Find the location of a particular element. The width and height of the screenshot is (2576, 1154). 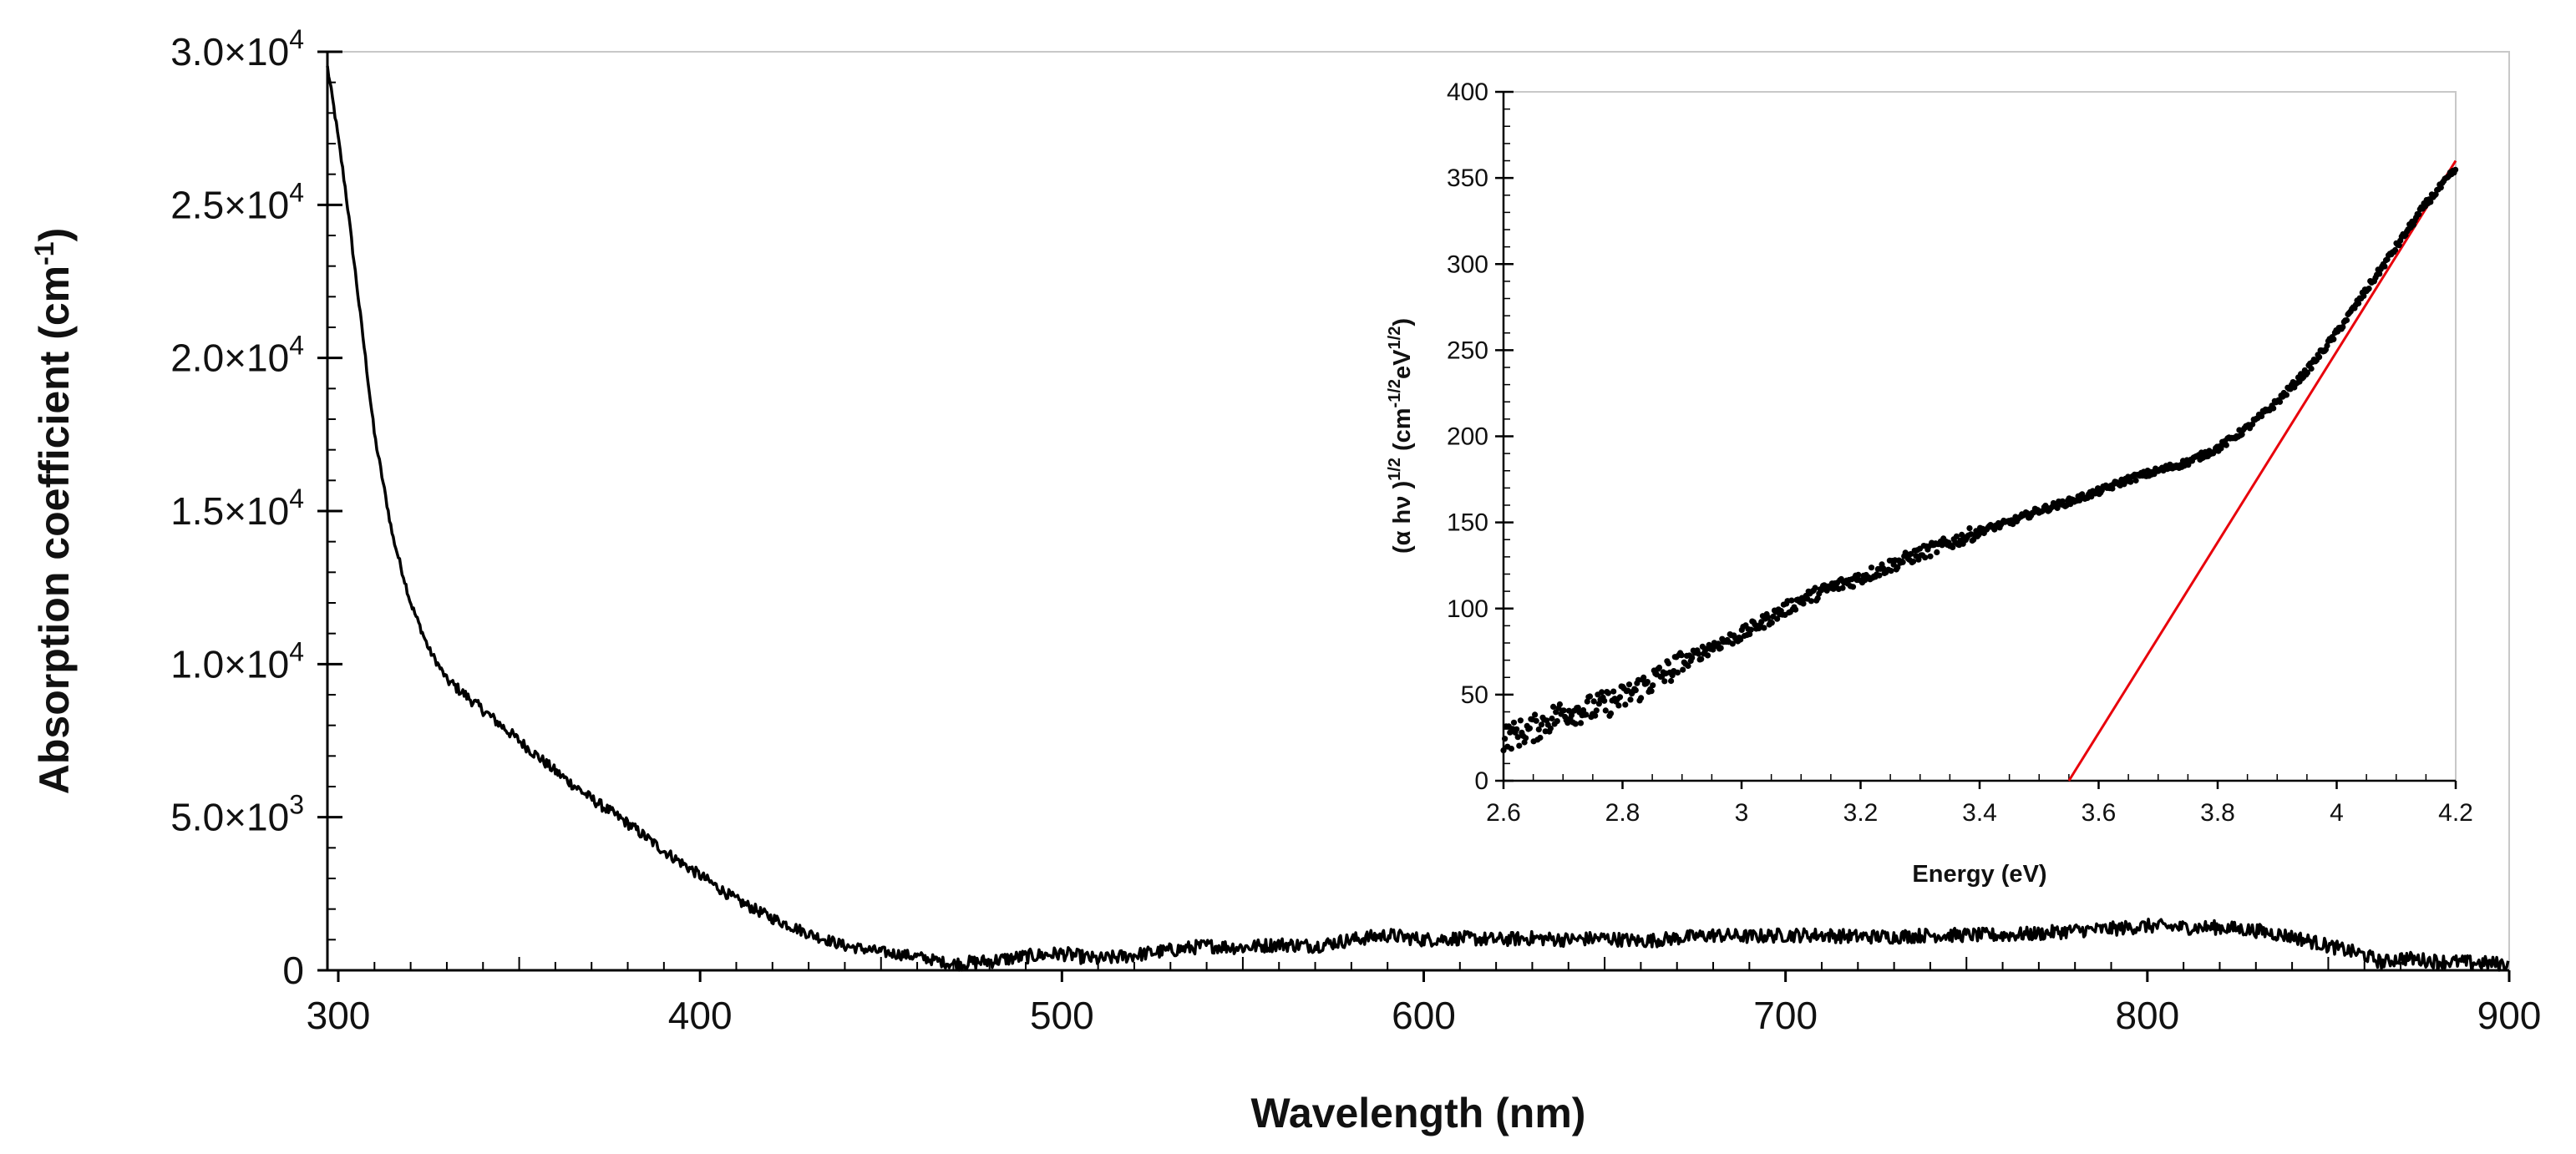

inset-y-axis-title: (α hν )1/2 (cm-1/2eV1/2) is located at coordinates (1401, 436).